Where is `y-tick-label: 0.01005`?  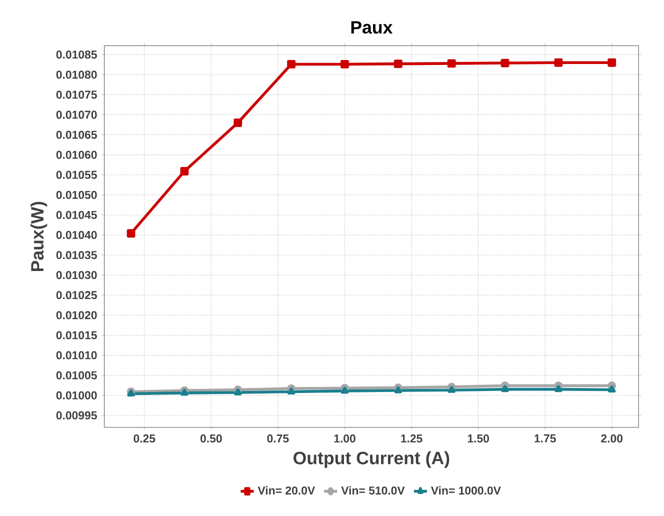 y-tick-label: 0.01005 is located at coordinates (76, 375).